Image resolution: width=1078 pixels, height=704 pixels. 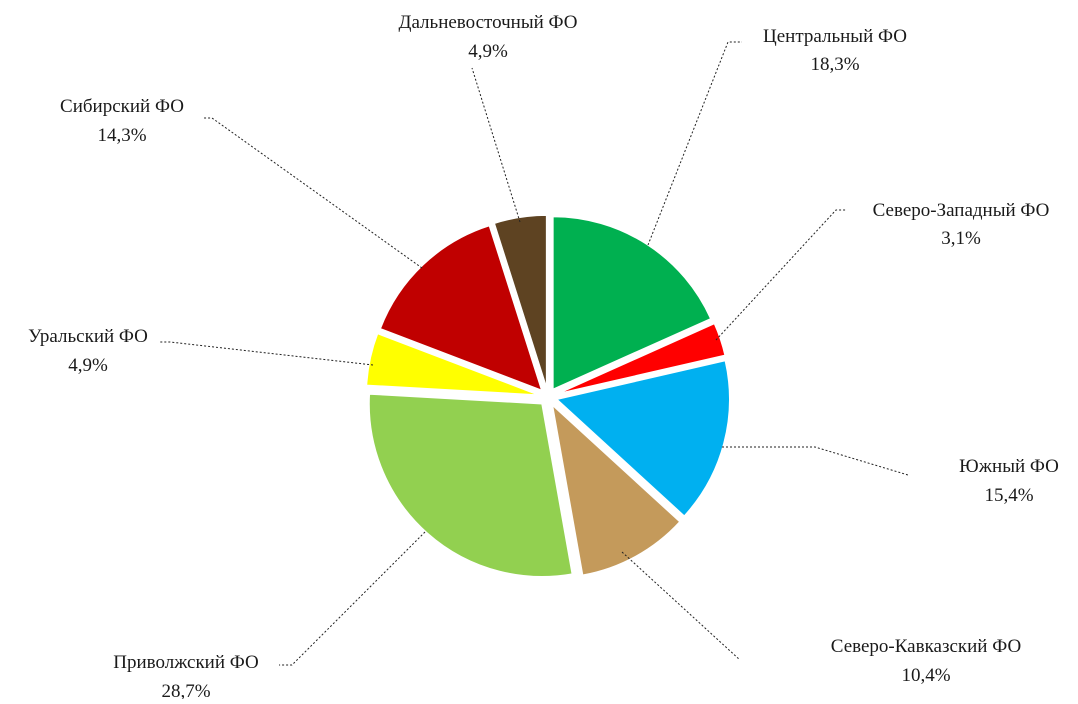 I want to click on pie-slice, so click(x=470, y=485).